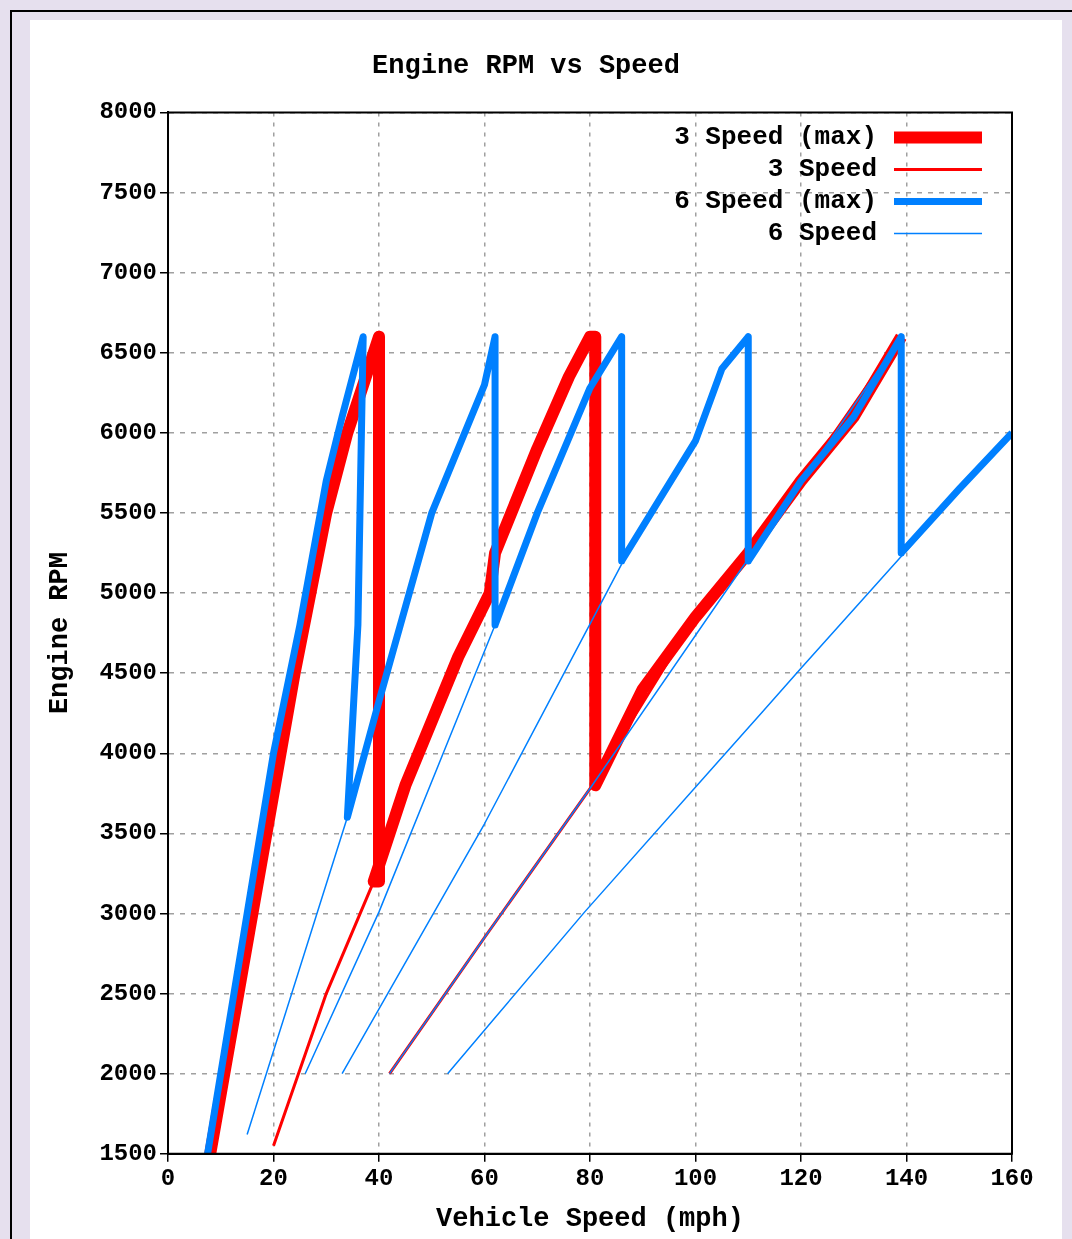  What do you see at coordinates (60, 633) in the screenshot?
I see `y-axis-title: Engine RPM` at bounding box center [60, 633].